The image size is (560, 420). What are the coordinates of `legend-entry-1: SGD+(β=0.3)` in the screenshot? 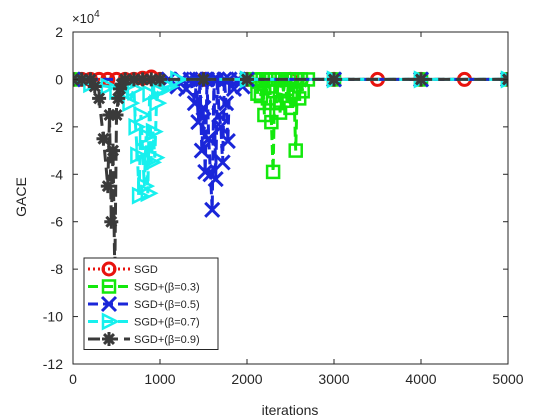 It's located at (144, 286).